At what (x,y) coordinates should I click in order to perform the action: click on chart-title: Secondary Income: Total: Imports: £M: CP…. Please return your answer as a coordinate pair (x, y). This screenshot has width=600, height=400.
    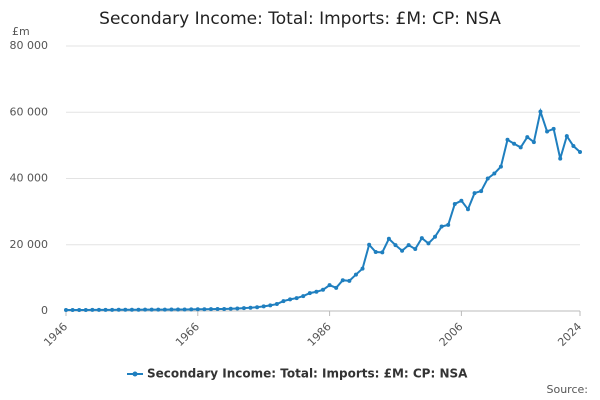
    Looking at the image, I should click on (300, 19).